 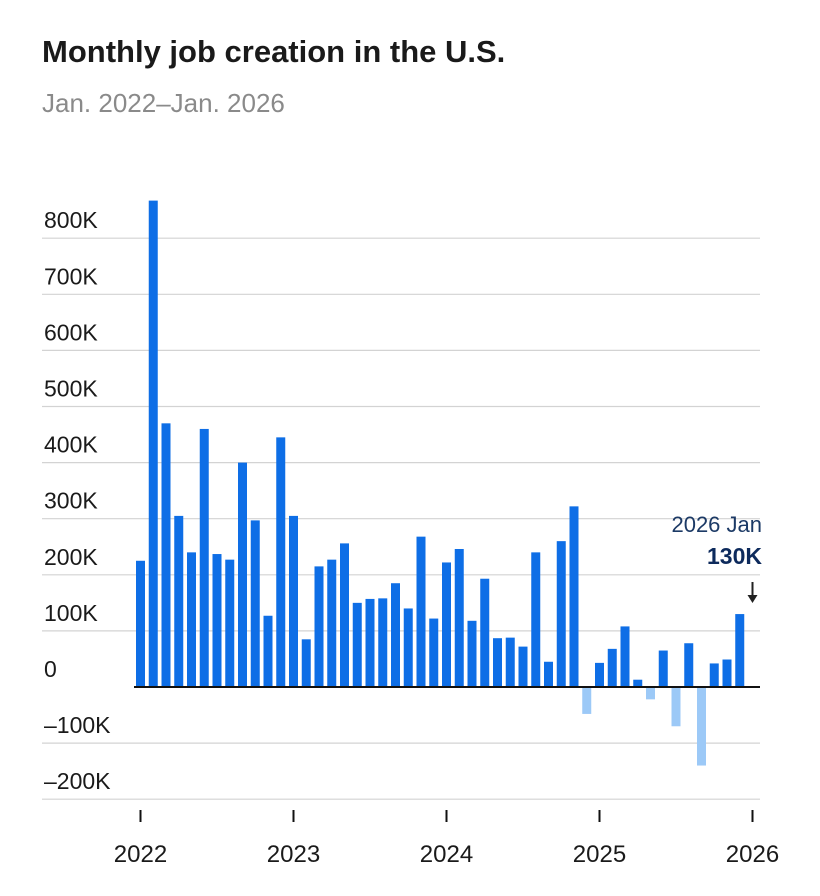 I want to click on x-tick-label: 2023, so click(x=293, y=854).